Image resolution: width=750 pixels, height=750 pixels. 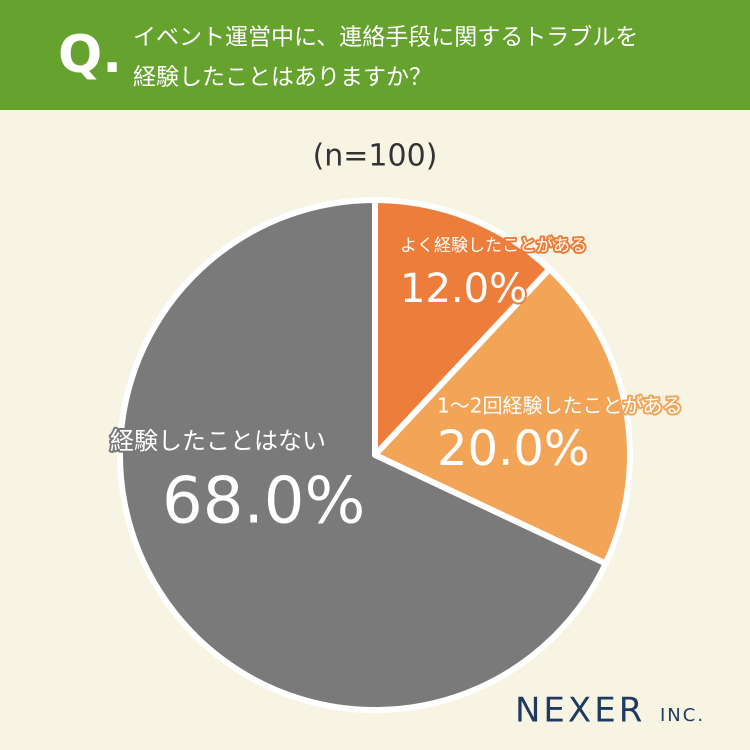 I want to click on subtitle: (n=100), so click(x=375, y=156).